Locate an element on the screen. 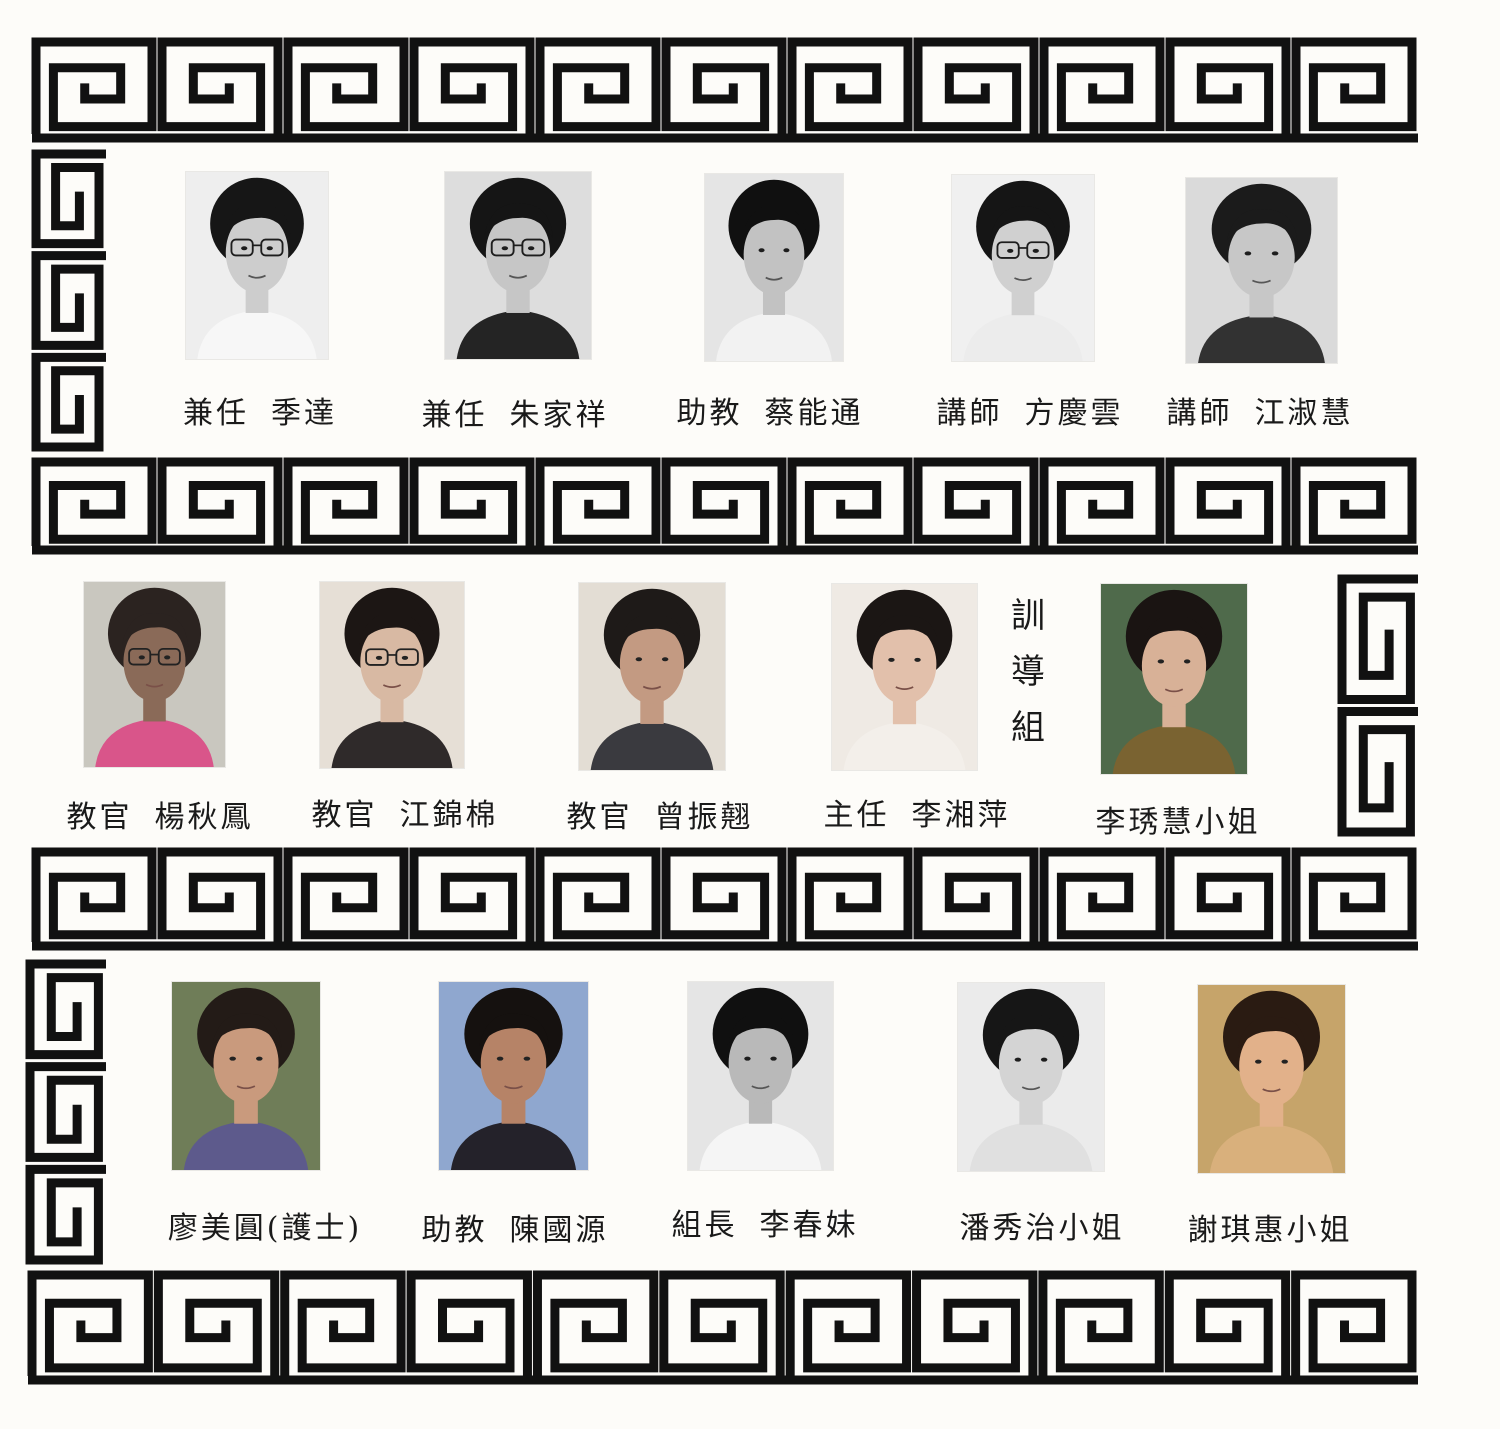 This screenshot has width=1500, height=1429. caption: 謝琪惠小姐 is located at coordinates (1270, 1227).